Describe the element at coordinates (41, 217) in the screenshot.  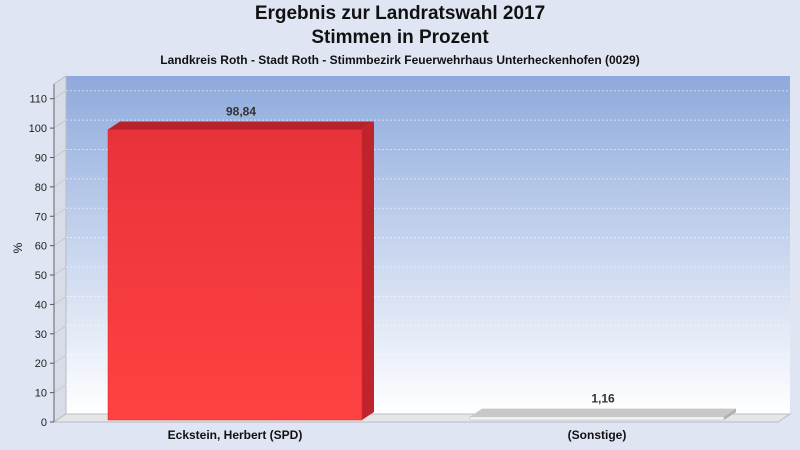
I see `y-tick-label: 70` at that location.